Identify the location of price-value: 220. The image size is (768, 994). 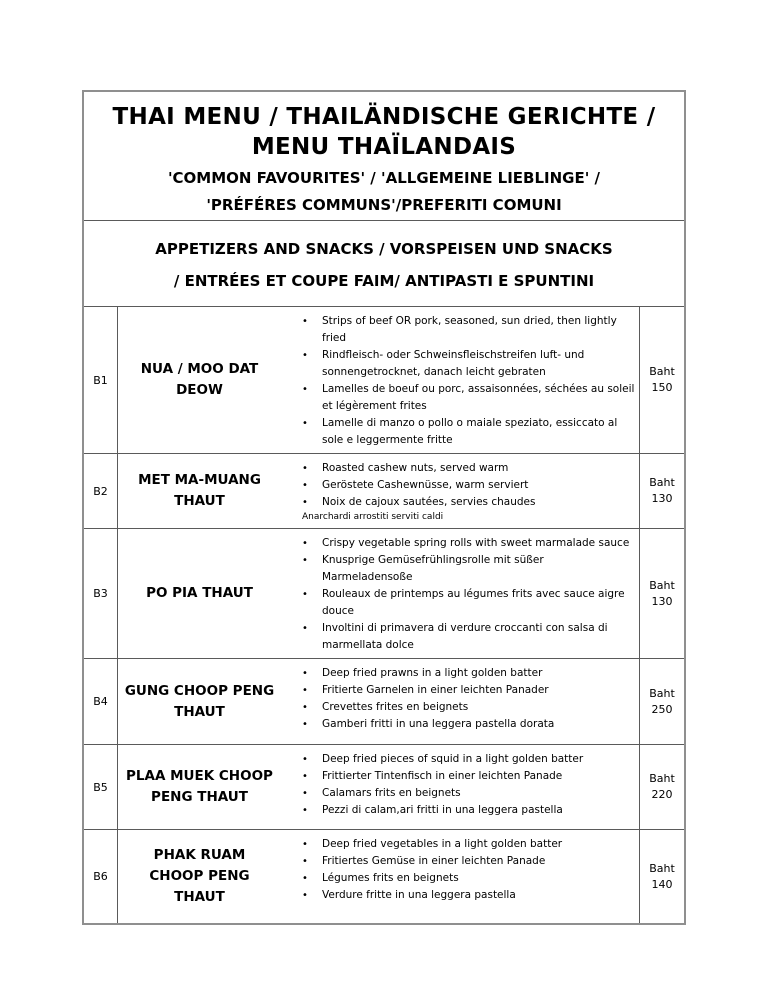
(662, 794).